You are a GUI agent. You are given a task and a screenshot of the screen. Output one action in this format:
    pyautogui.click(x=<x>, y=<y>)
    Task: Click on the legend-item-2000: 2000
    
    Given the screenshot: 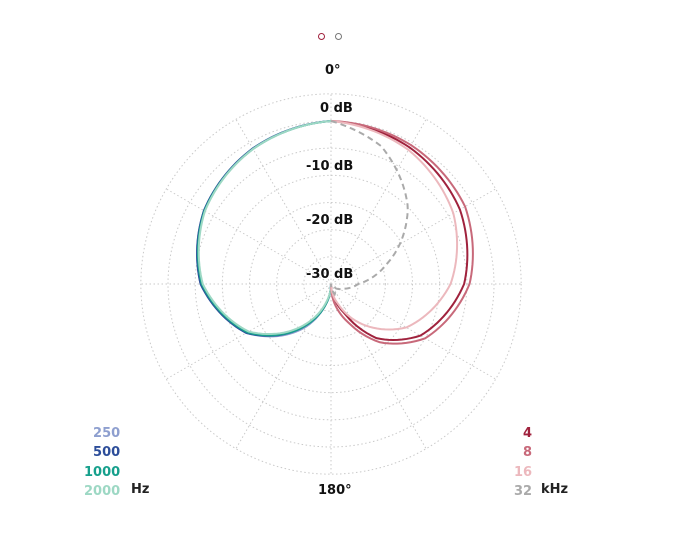 What is the action you would take?
    pyautogui.click(x=102, y=491)
    